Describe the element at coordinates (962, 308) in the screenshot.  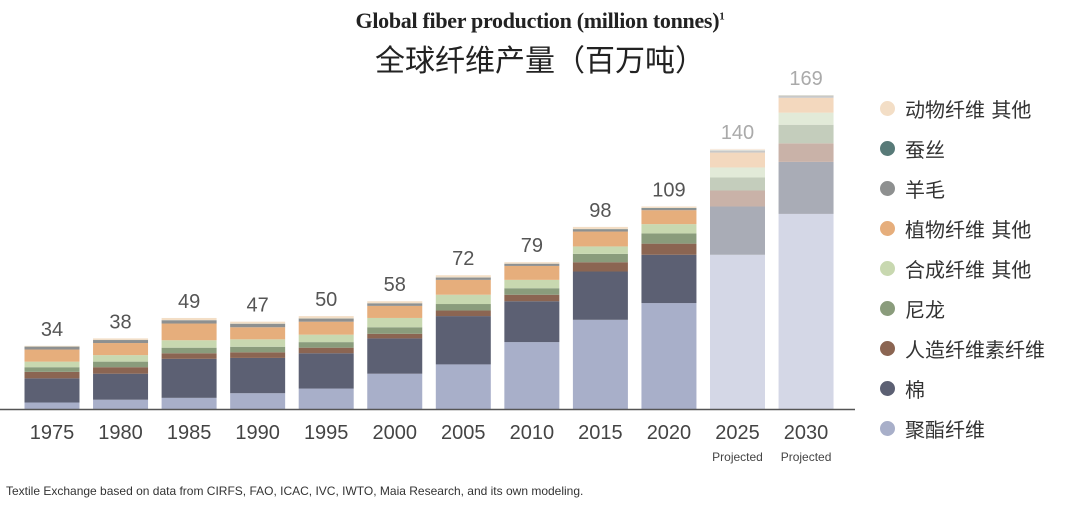
I see `legend-item: 尼龙` at that location.